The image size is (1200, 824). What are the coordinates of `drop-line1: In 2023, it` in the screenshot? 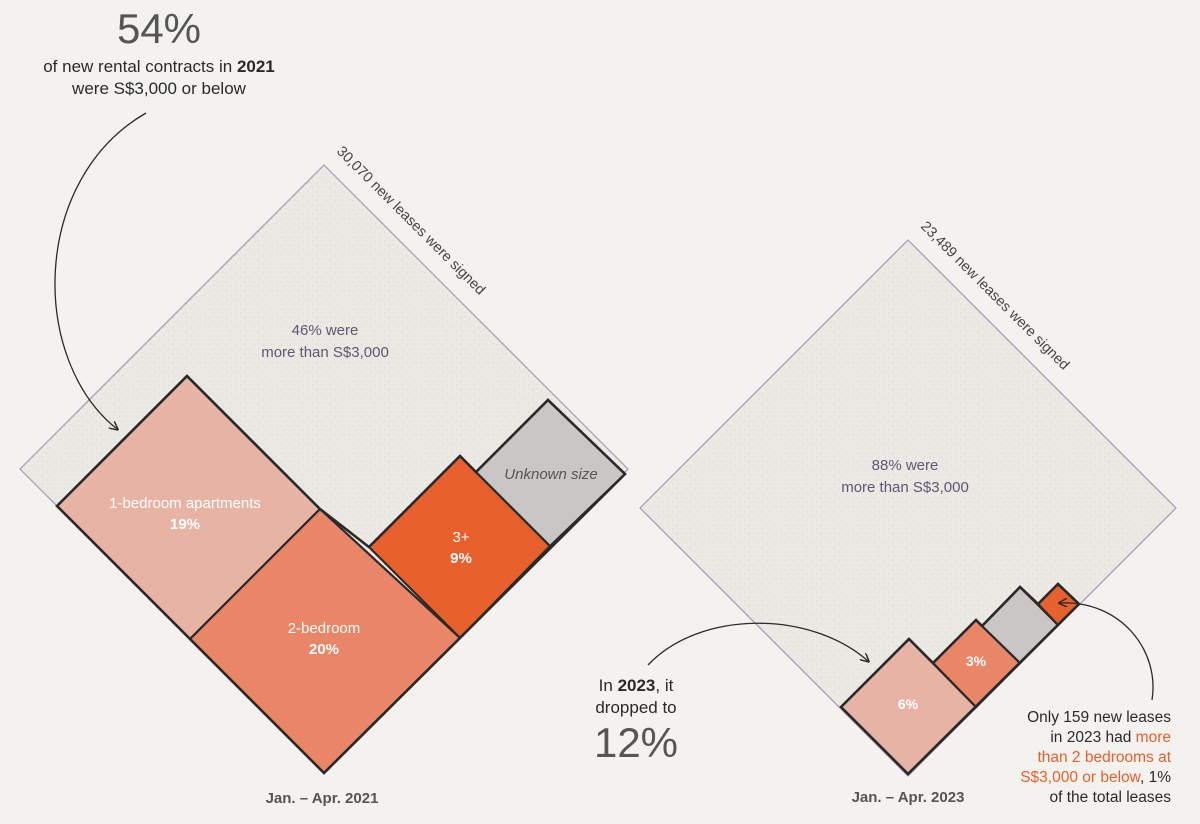 It's located at (636, 685).